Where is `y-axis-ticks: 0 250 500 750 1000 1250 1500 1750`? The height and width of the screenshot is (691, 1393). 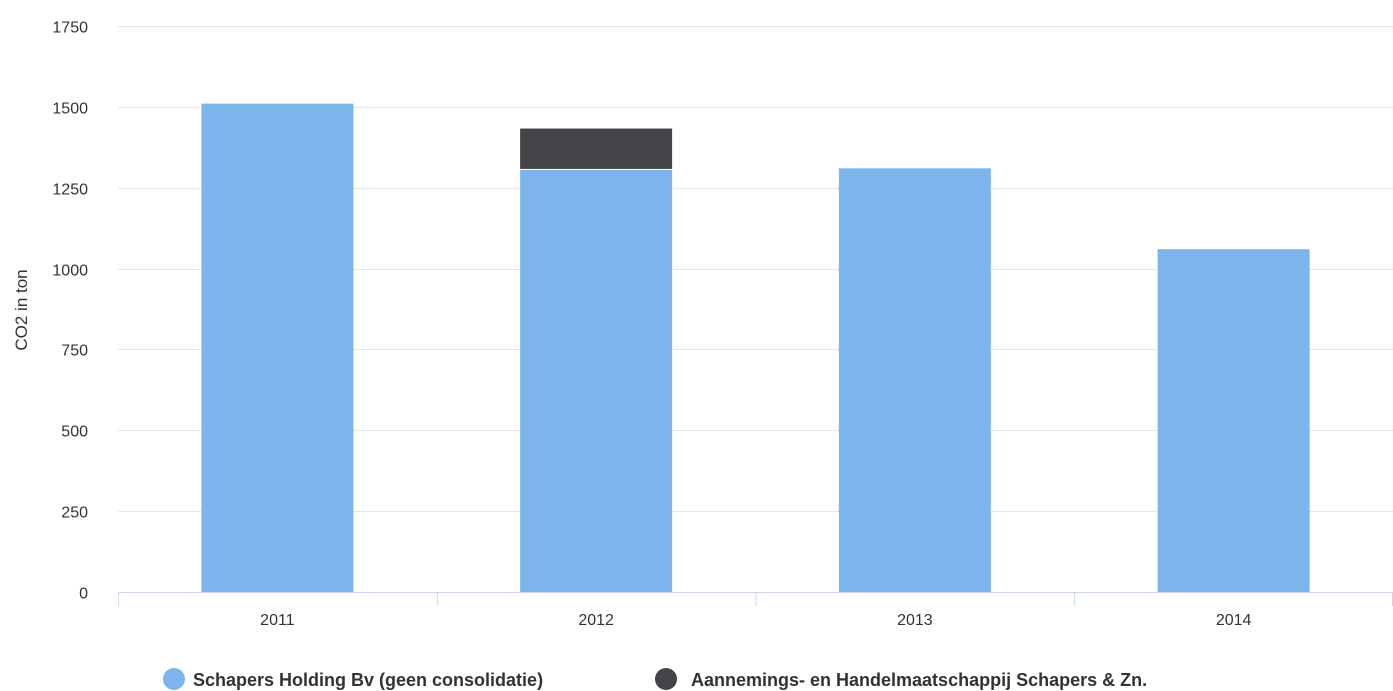 y-axis-ticks: 0 250 500 750 1000 1250 1500 1750 is located at coordinates (70, 311).